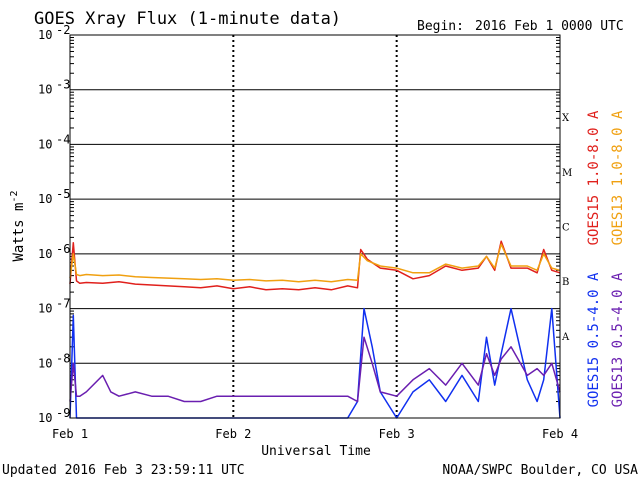  Describe the element at coordinates (63, 304) in the screenshot. I see `y-tick-exponent: -7` at that location.